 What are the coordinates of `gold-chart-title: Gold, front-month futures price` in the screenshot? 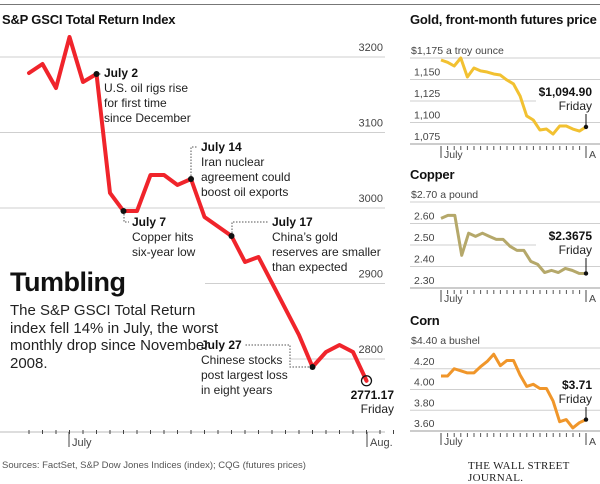 It's located at (503, 19).